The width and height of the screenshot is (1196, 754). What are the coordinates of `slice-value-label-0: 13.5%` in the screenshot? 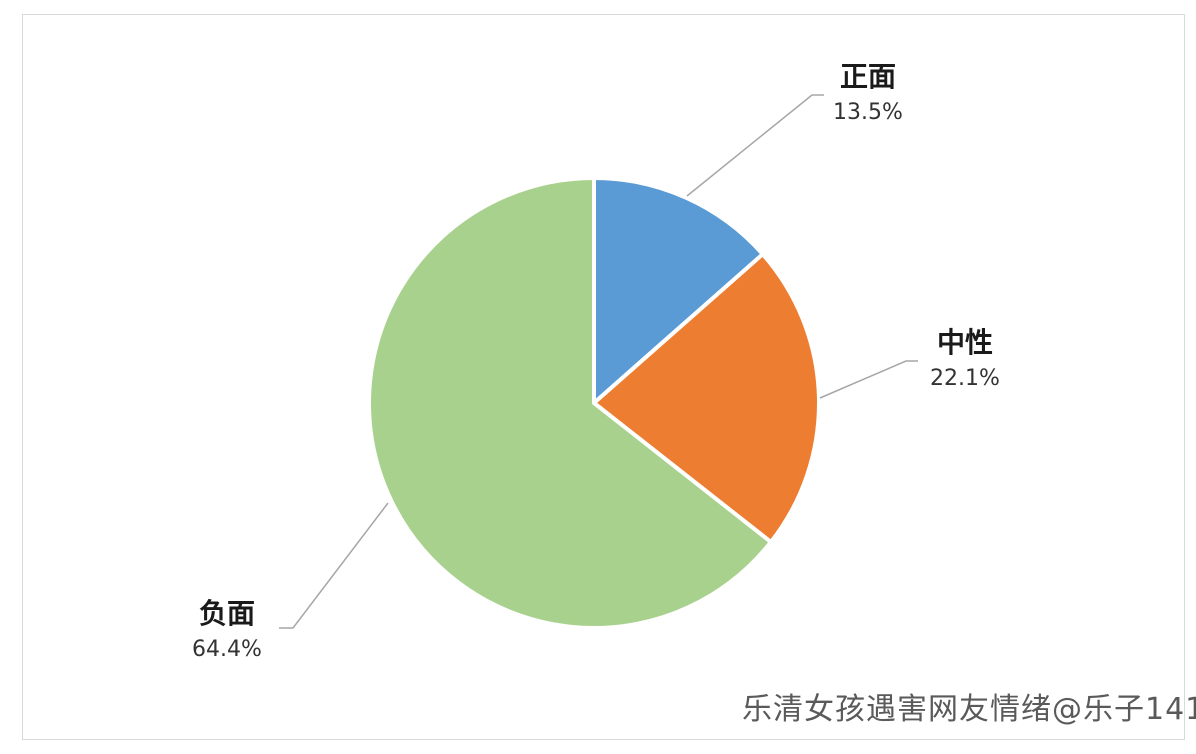 It's located at (868, 112).